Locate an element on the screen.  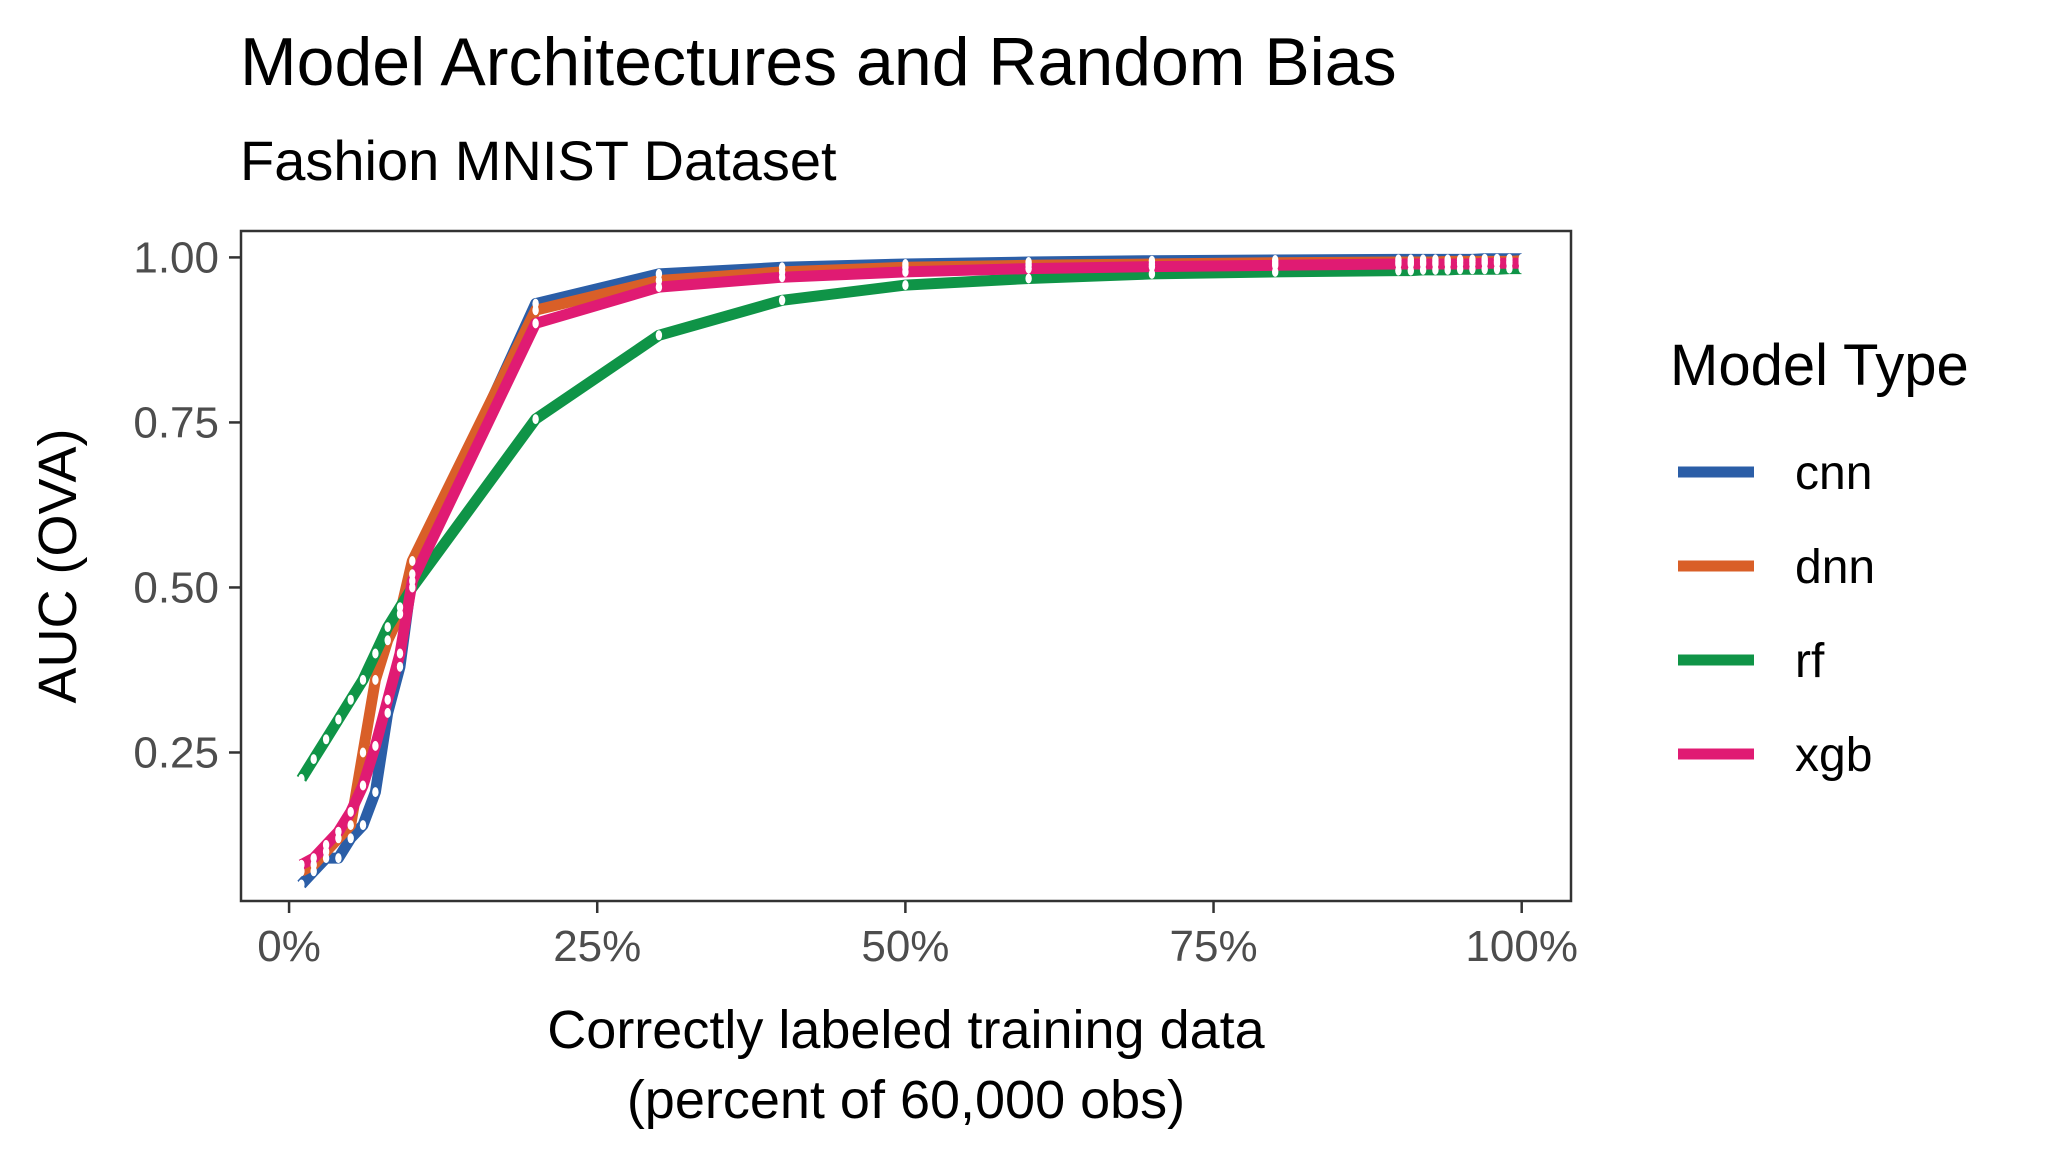
y-tick-label: 0.75 is located at coordinates (176, 422).